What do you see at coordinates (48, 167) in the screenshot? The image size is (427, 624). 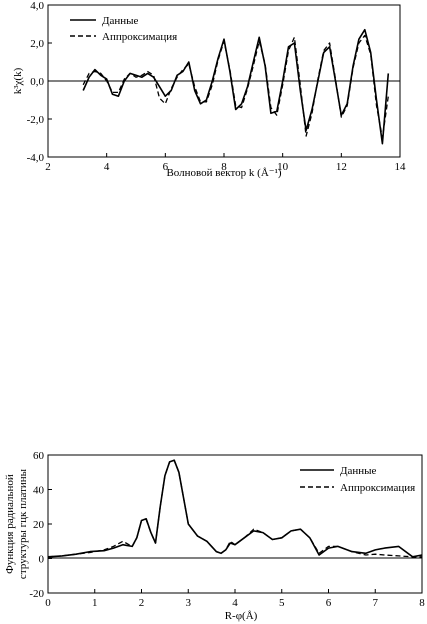 I see `top-x-tick-label: 2` at bounding box center [48, 167].